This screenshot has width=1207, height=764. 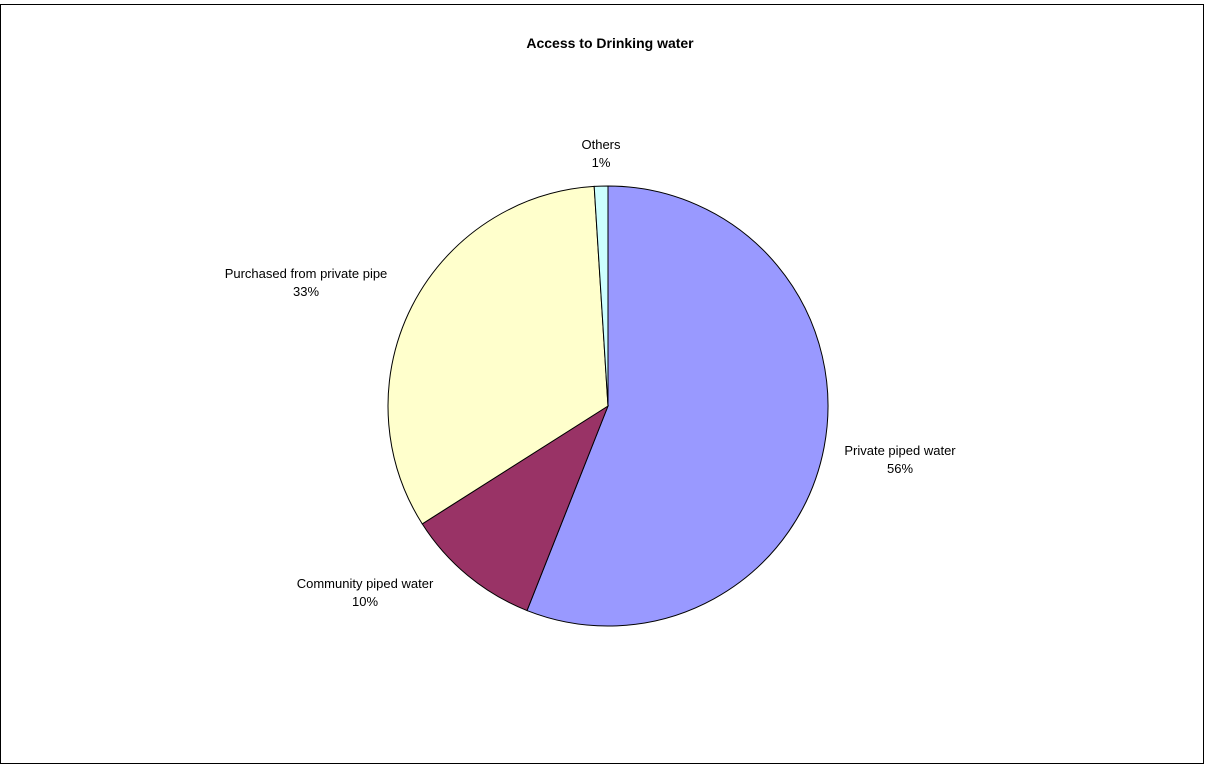 What do you see at coordinates (610, 43) in the screenshot?
I see `chart-title: Access to Drinking water` at bounding box center [610, 43].